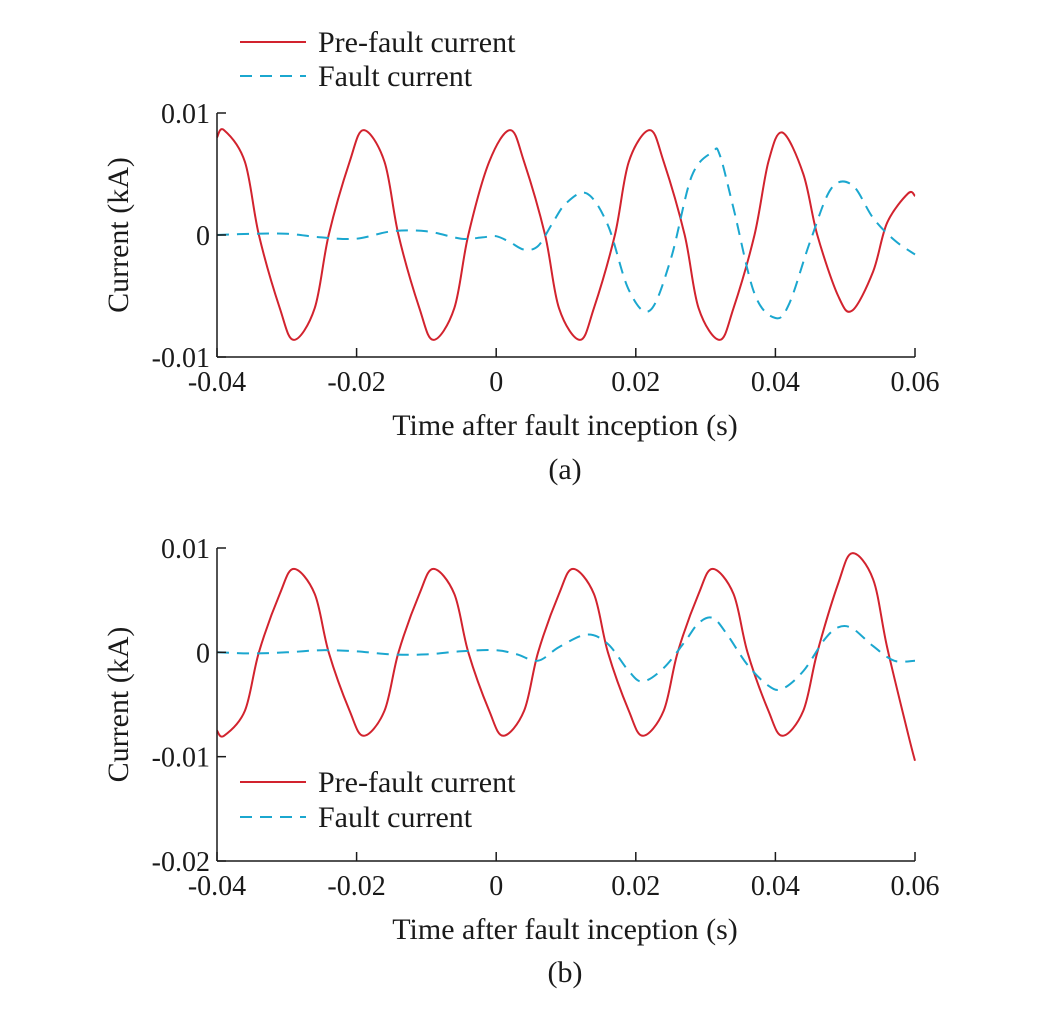 Image resolution: width=1040 pixels, height=1018 pixels. I want to click on panel-label: (a), so click(564, 469).